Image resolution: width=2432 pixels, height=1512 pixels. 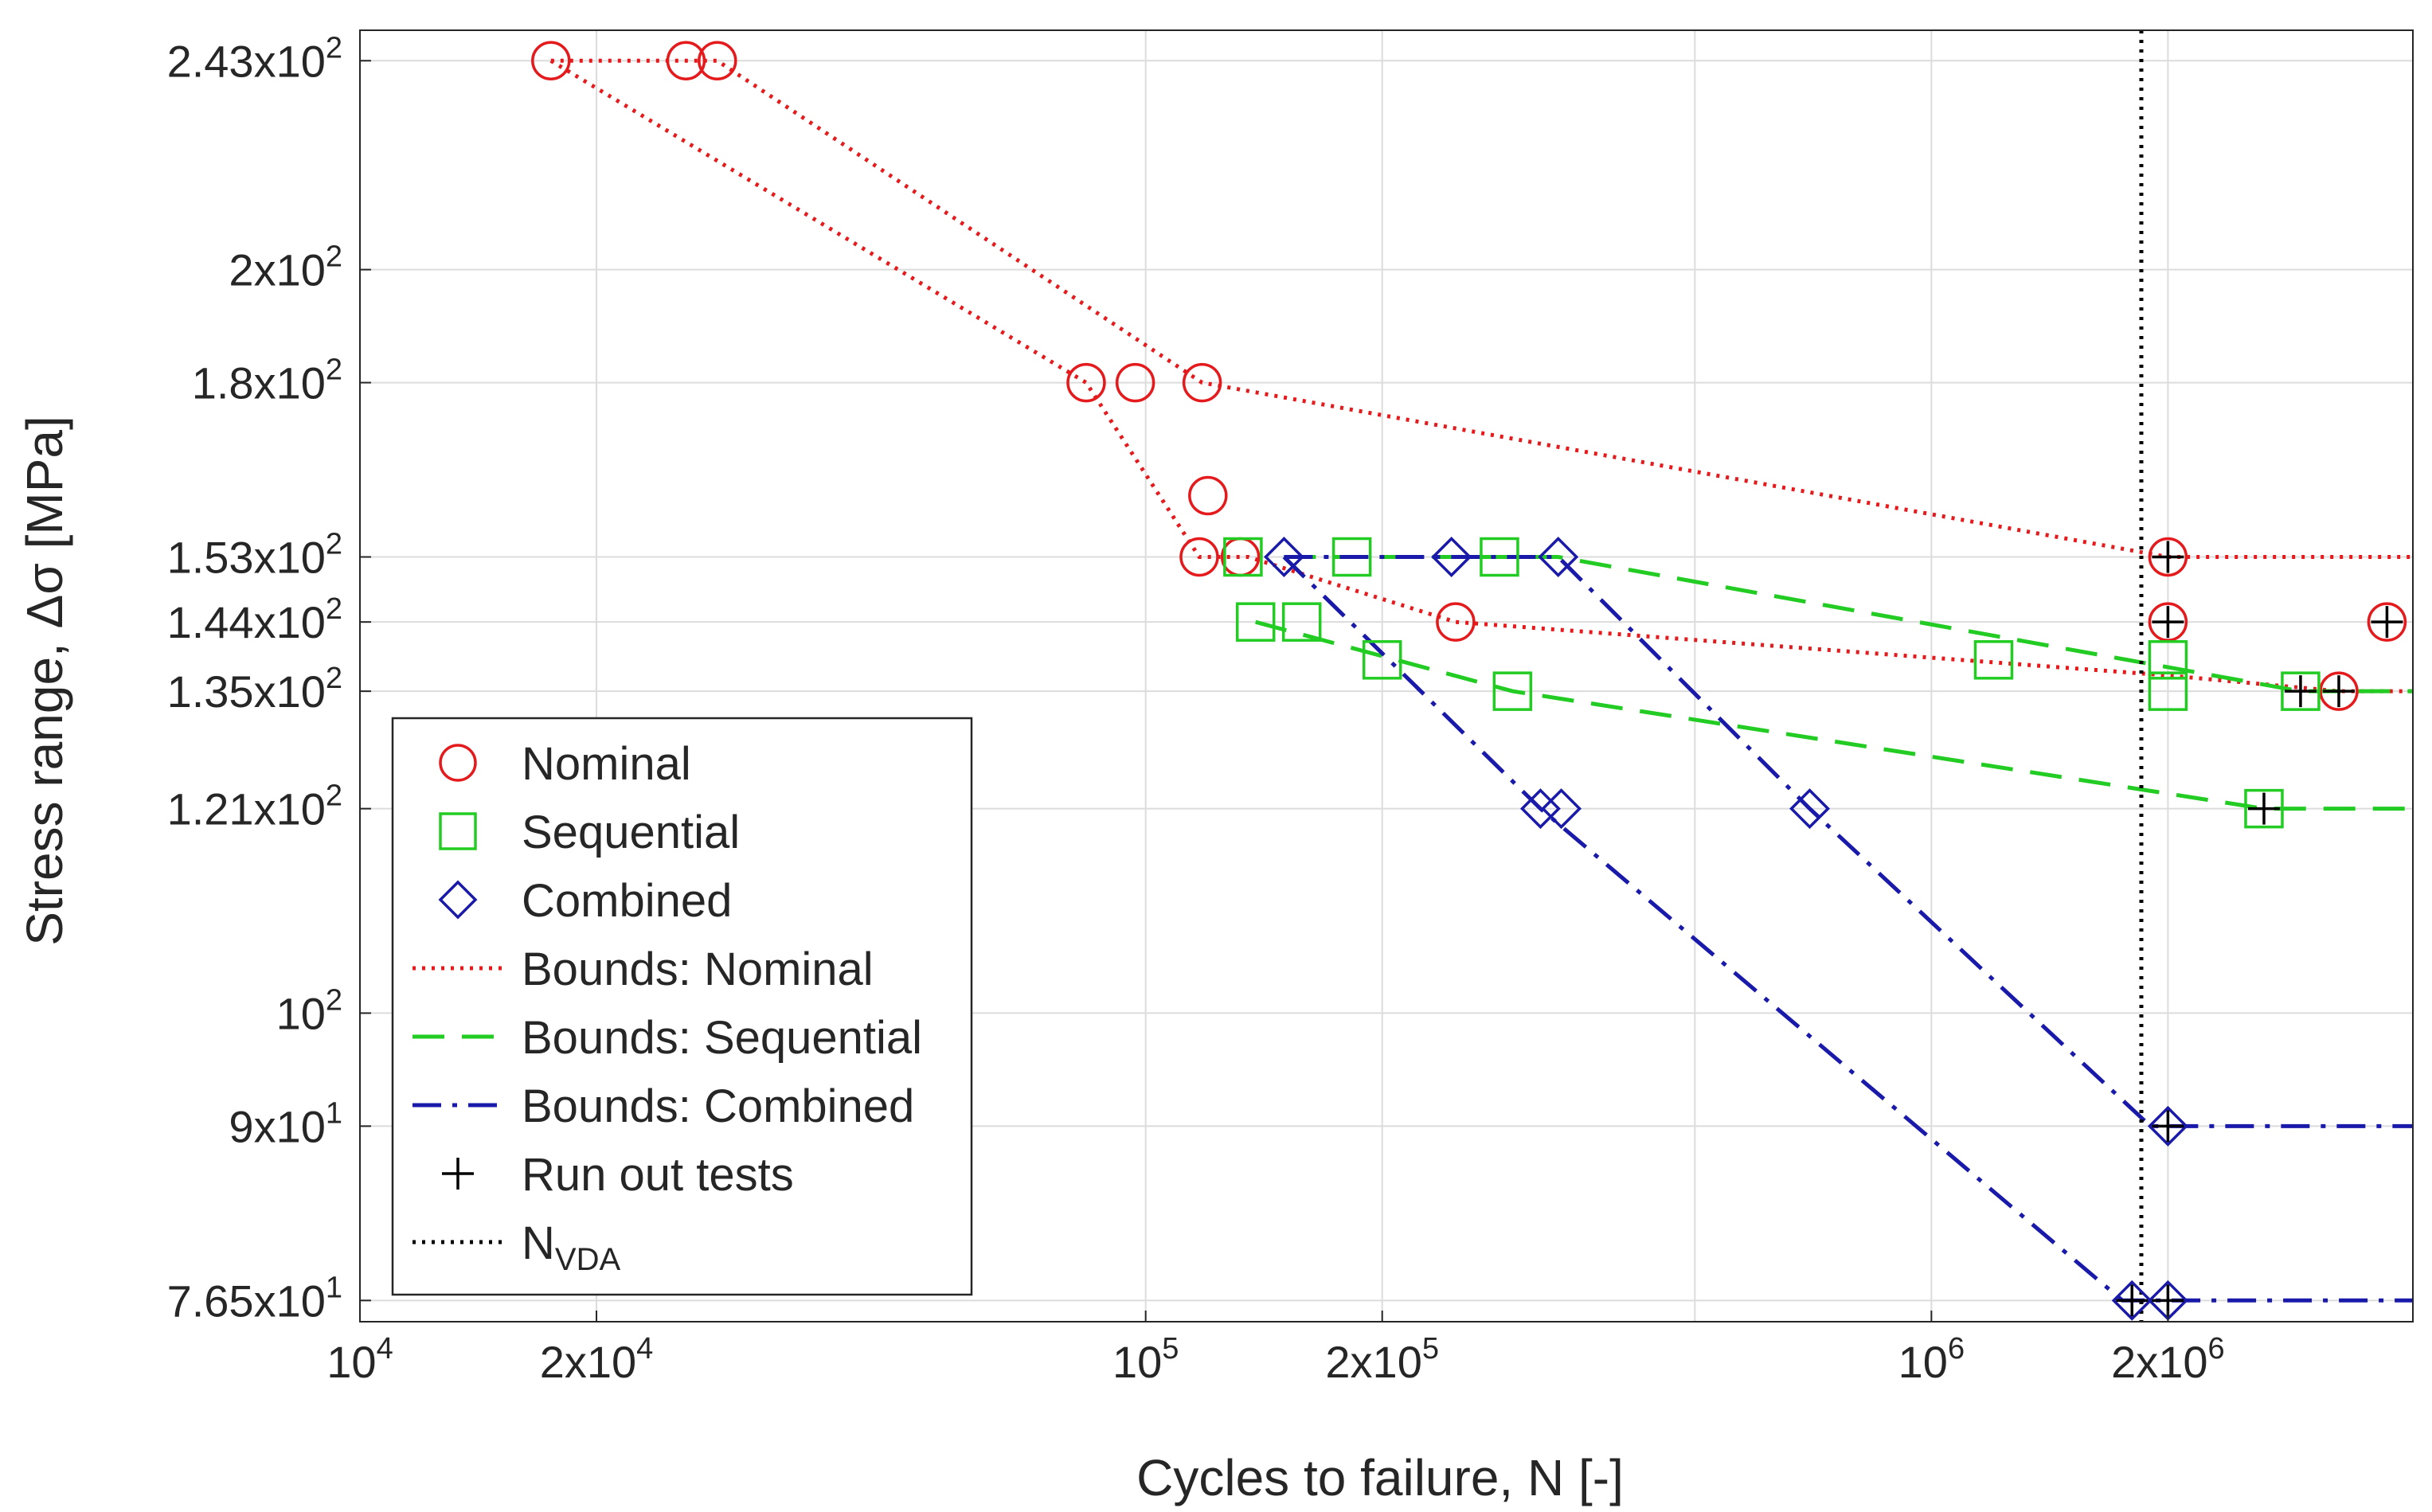 I want to click on legend-entry: Bounds: Sequential, so click(x=667, y=1038).